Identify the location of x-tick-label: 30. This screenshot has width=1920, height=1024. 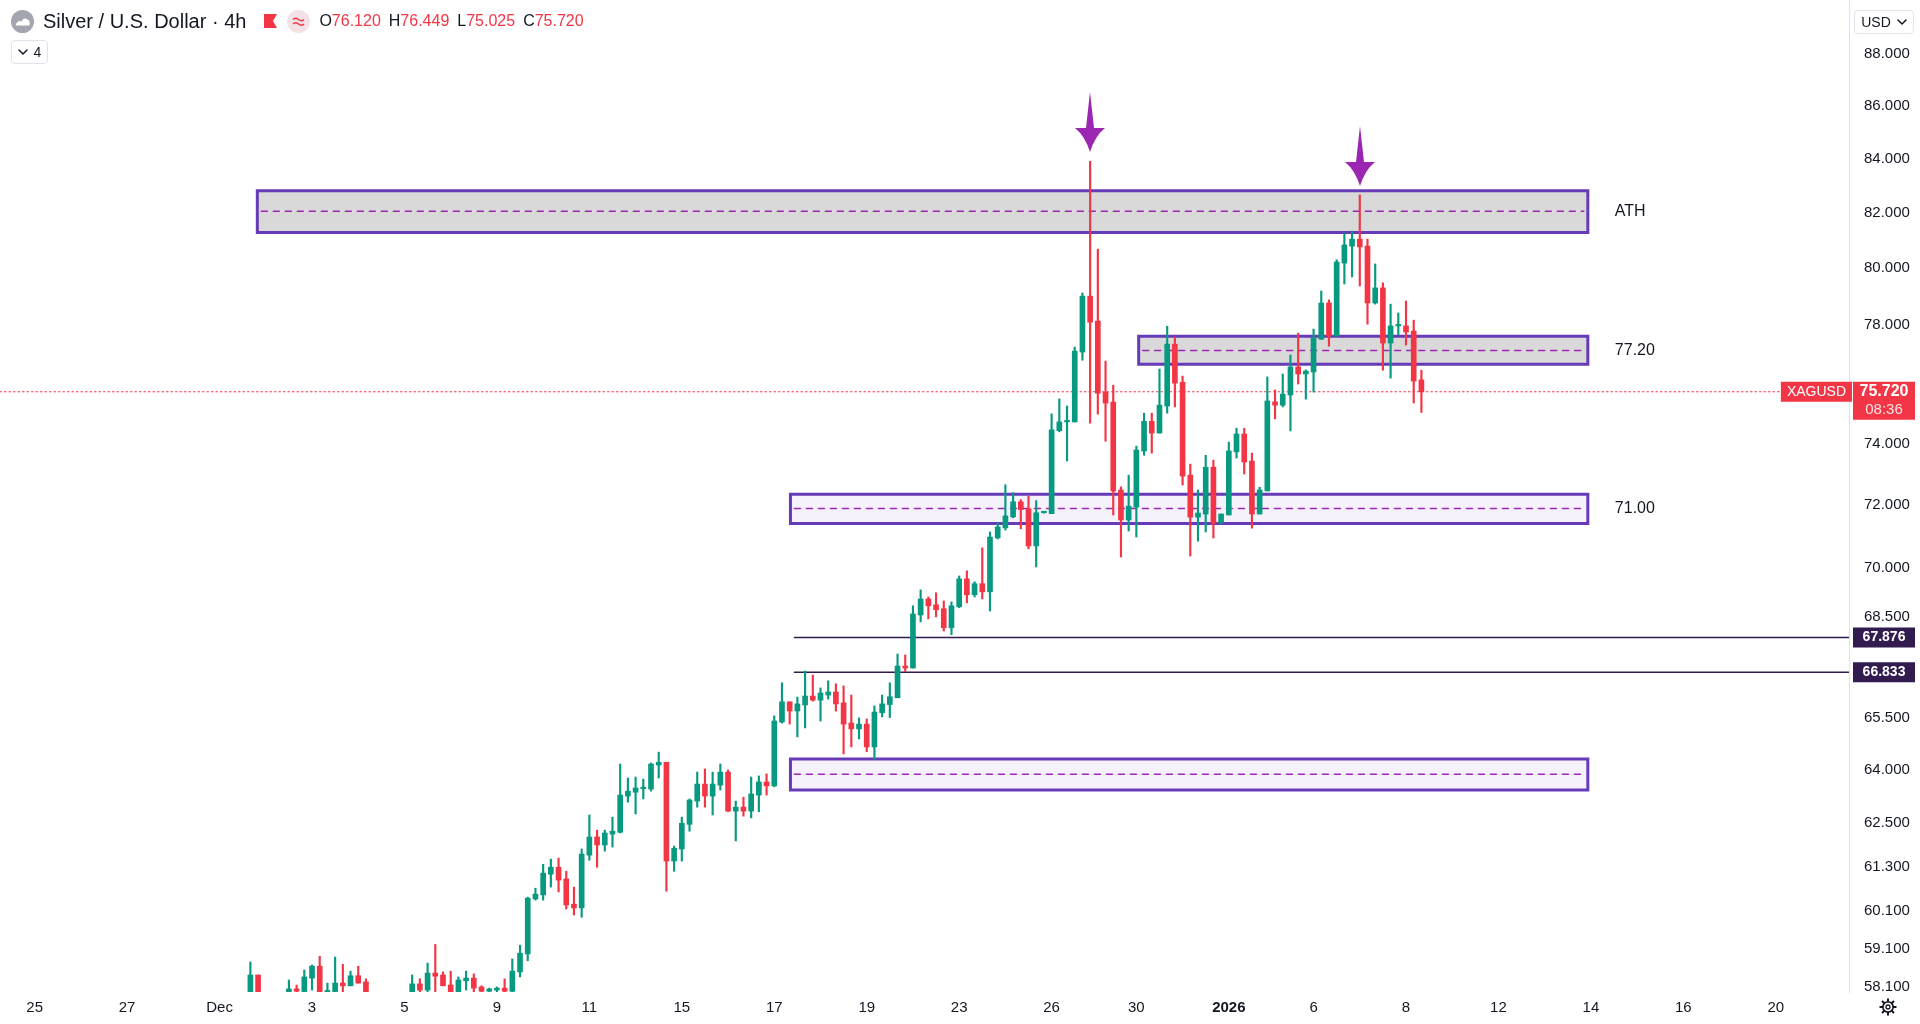
(1136, 1007).